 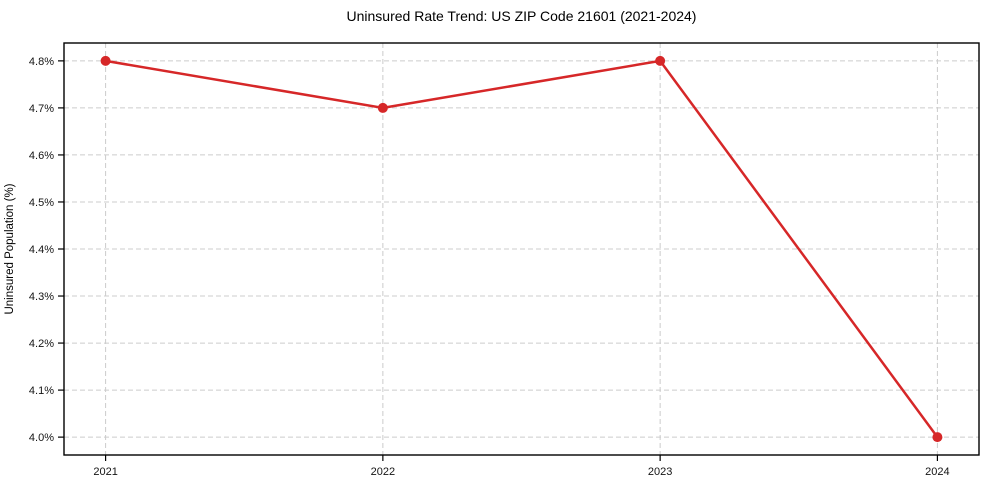 What do you see at coordinates (41, 62) in the screenshot?
I see `y-tick-label: 4.8%` at bounding box center [41, 62].